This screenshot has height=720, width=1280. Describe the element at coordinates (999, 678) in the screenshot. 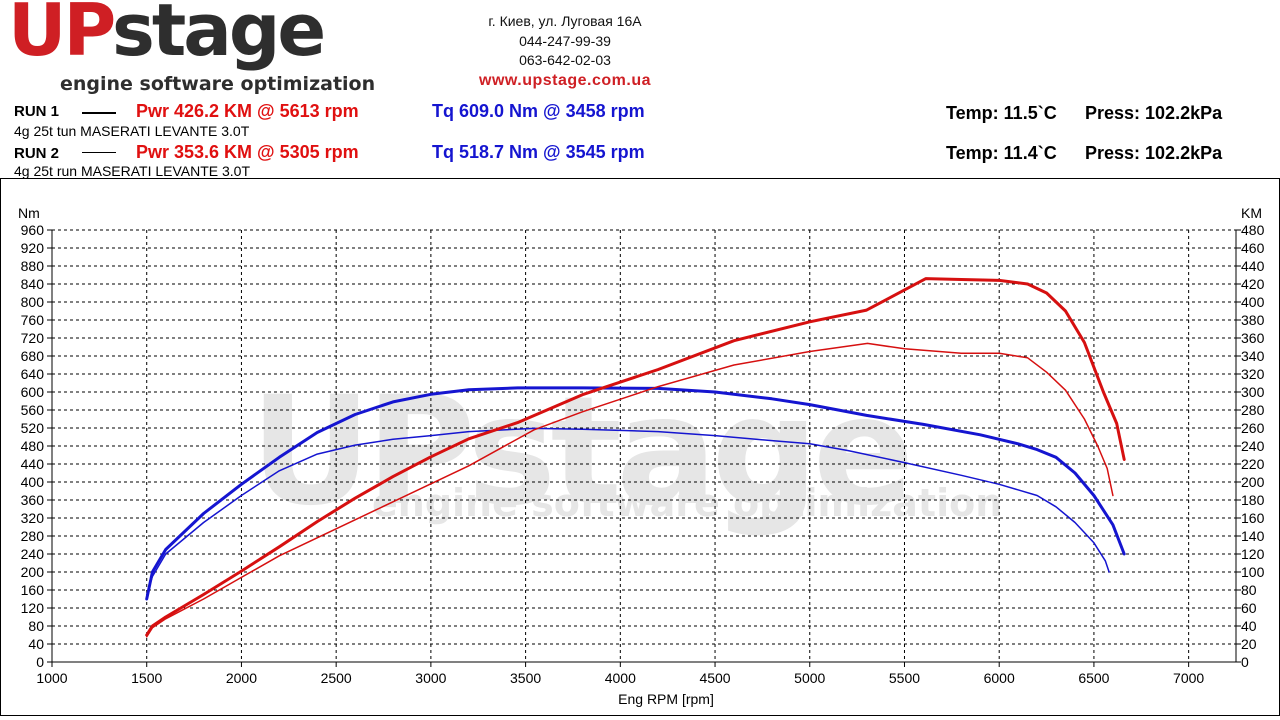

I see `x-tick-label: 6000` at that location.